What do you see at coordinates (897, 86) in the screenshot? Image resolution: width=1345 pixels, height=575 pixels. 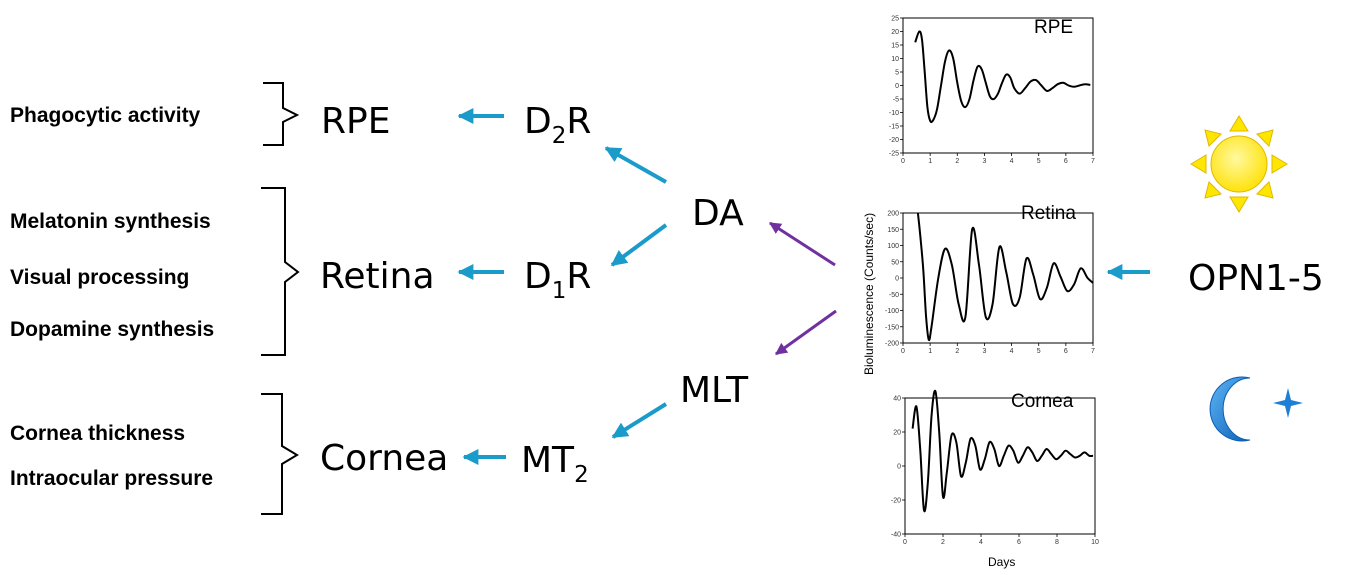 I see `chart-rpe-y-tick-label: 0` at bounding box center [897, 86].